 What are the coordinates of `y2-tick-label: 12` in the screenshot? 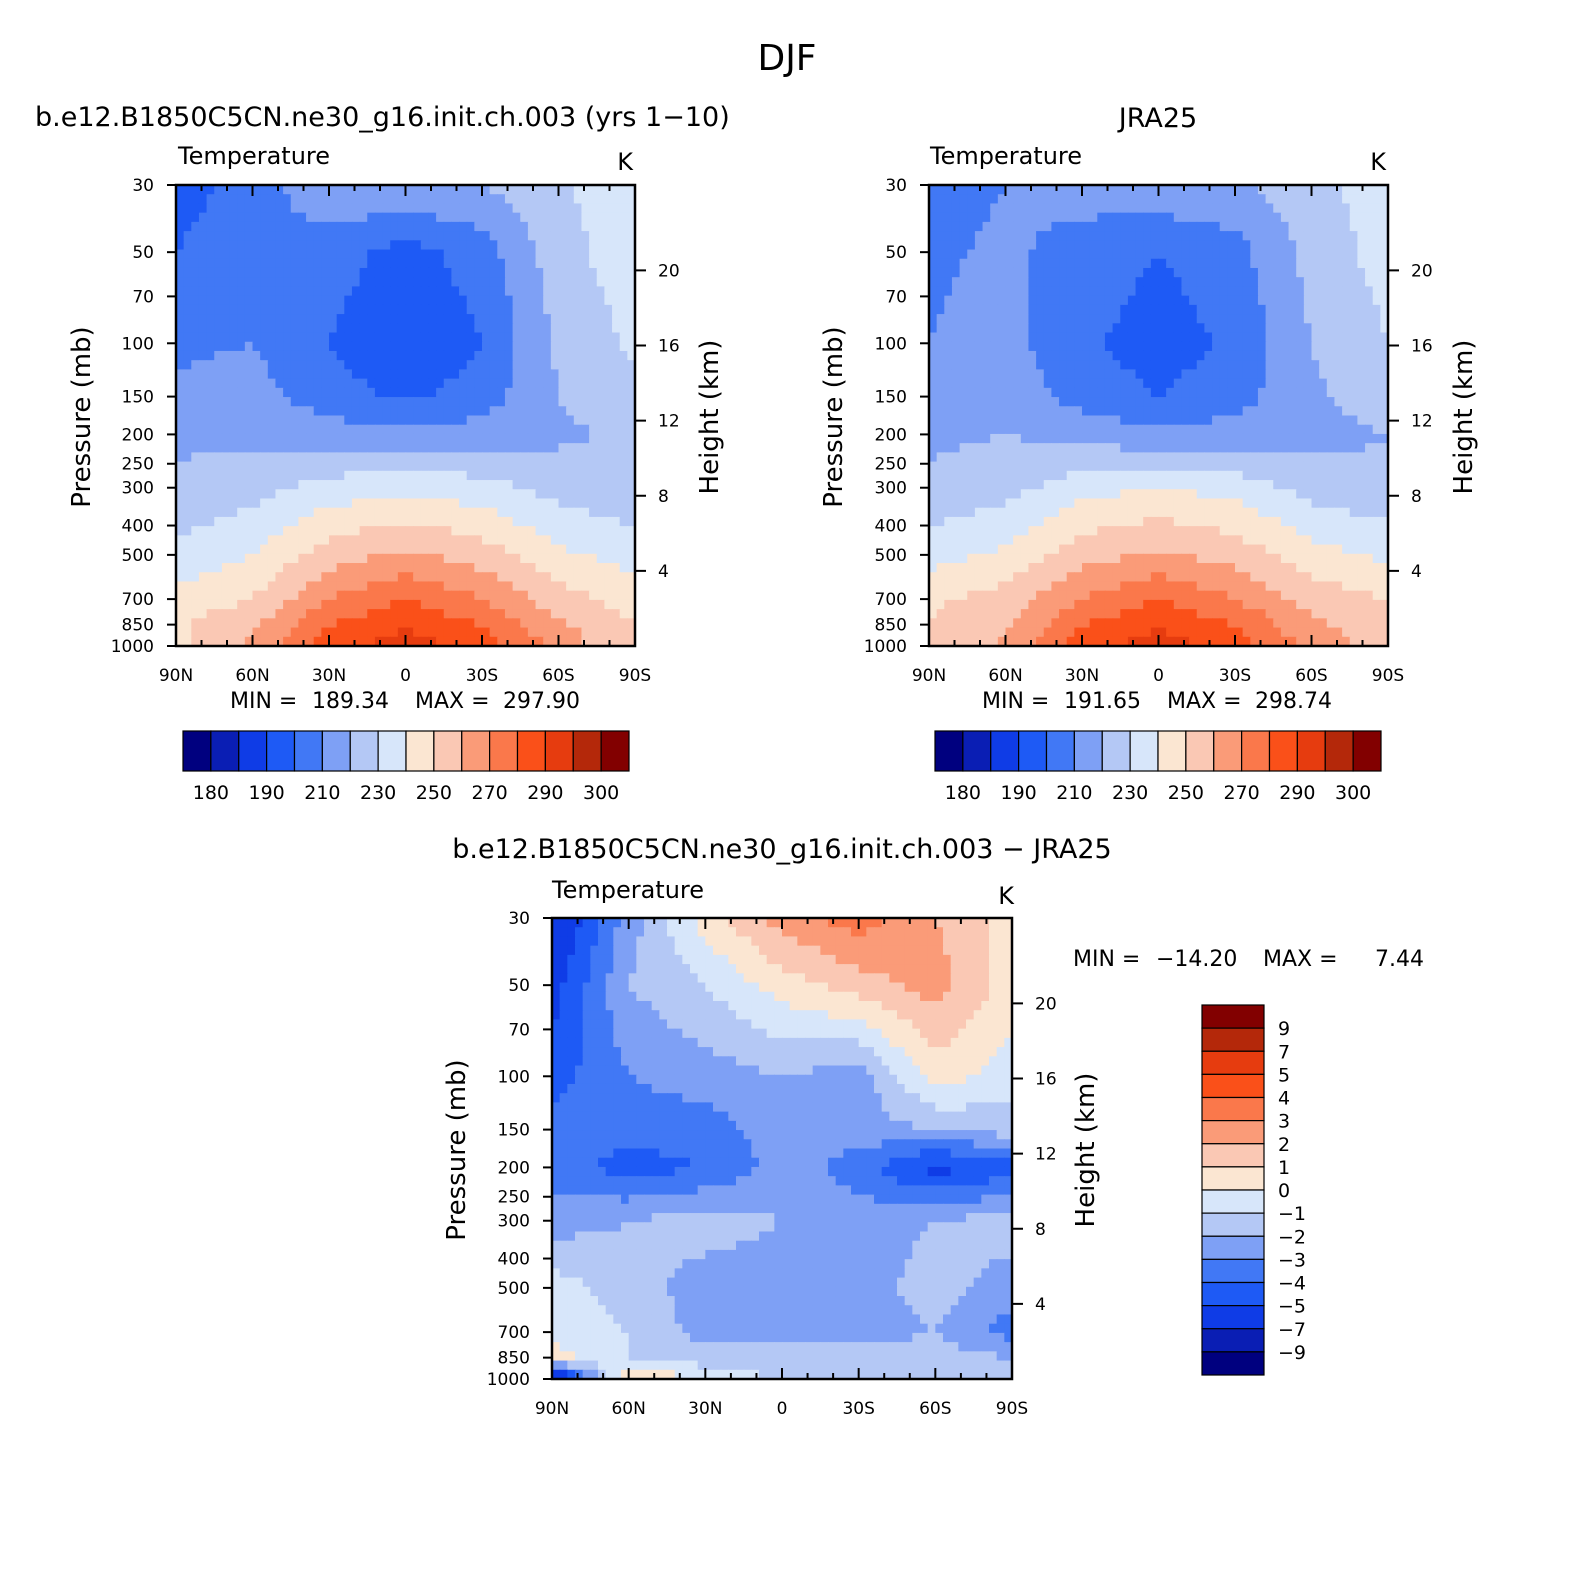 It's located at (669, 422).